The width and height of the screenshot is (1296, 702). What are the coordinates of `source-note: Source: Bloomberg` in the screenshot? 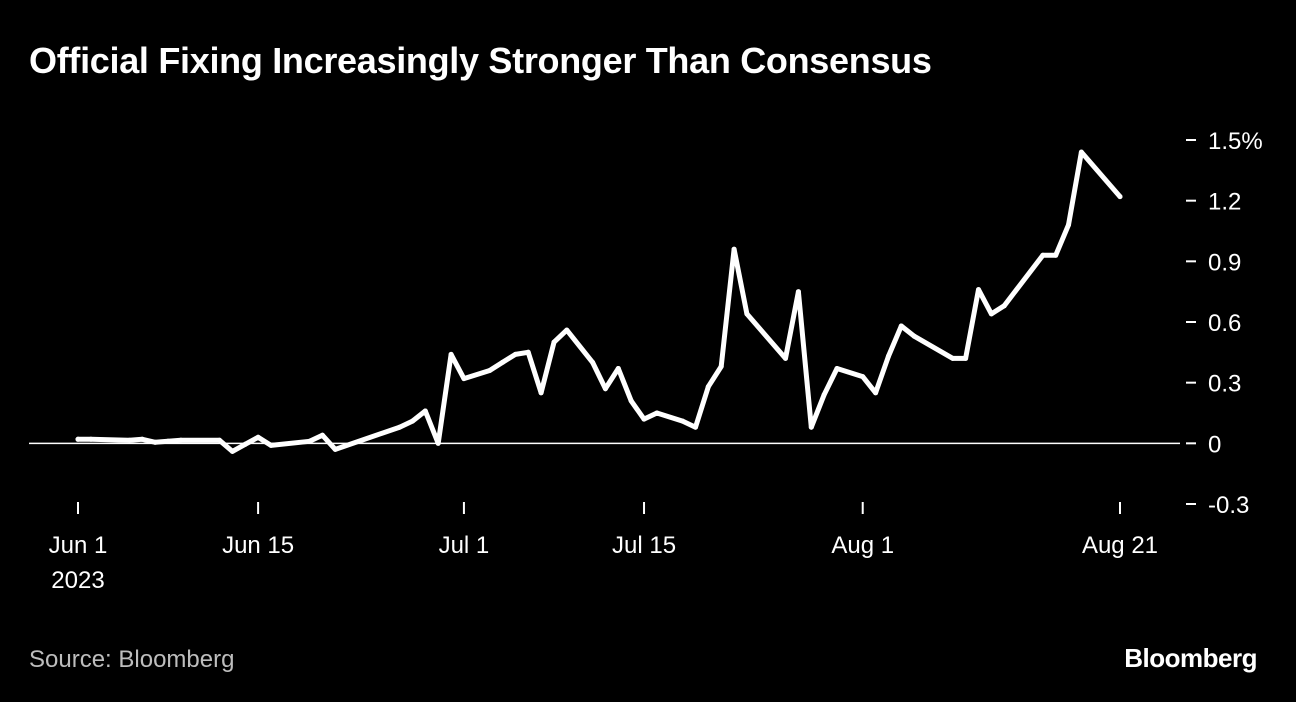 It's located at (132, 659).